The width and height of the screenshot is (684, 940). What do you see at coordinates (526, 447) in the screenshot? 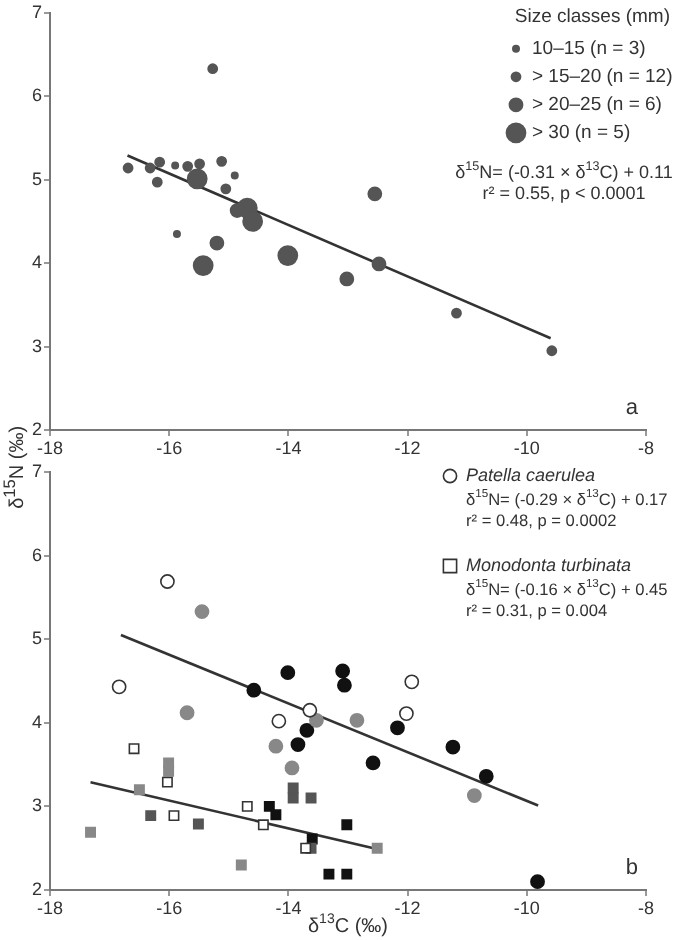
I see `x-tick-label: -10` at bounding box center [526, 447].